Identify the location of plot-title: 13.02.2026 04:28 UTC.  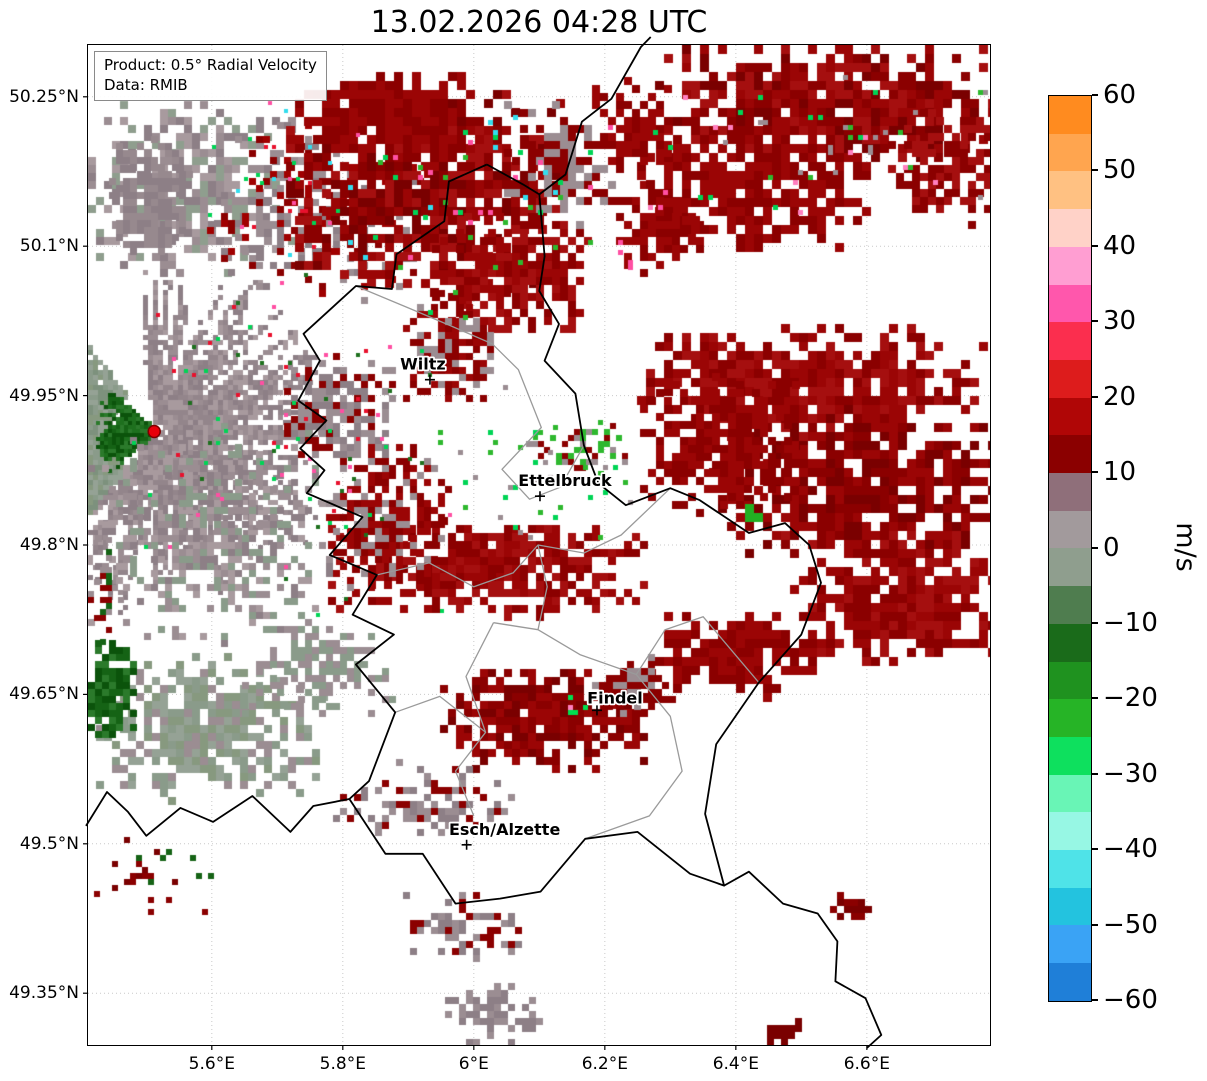
(539, 22).